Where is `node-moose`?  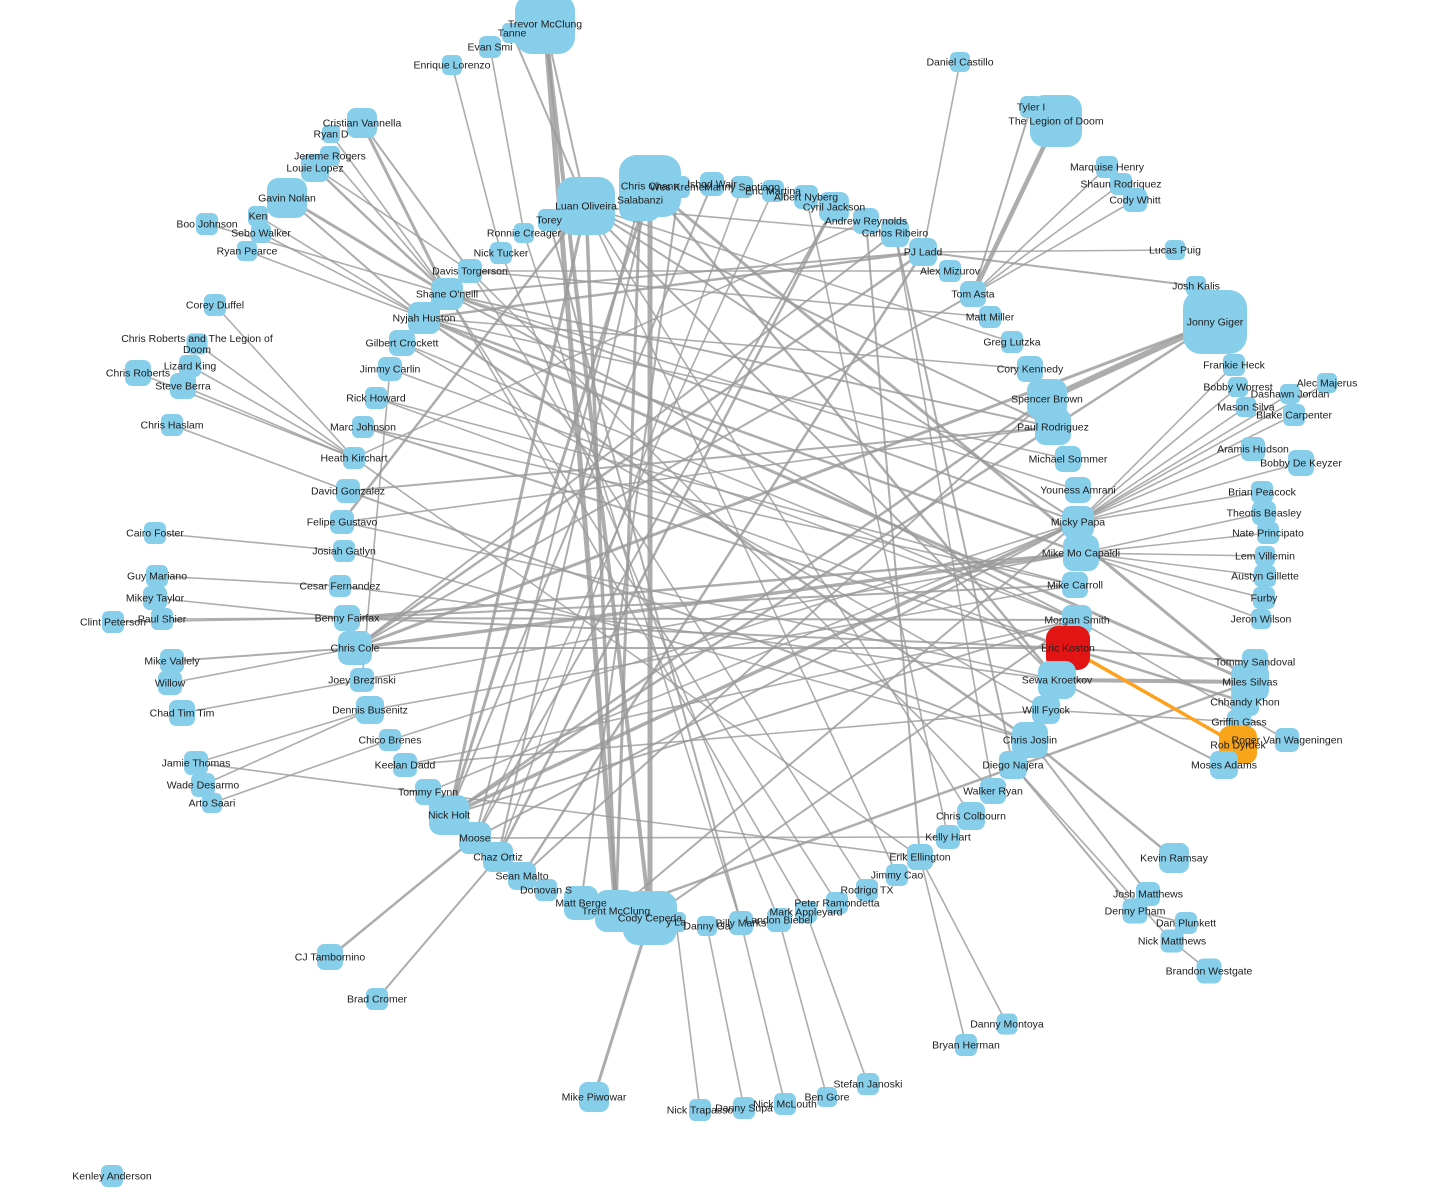
node-moose is located at coordinates (475, 838).